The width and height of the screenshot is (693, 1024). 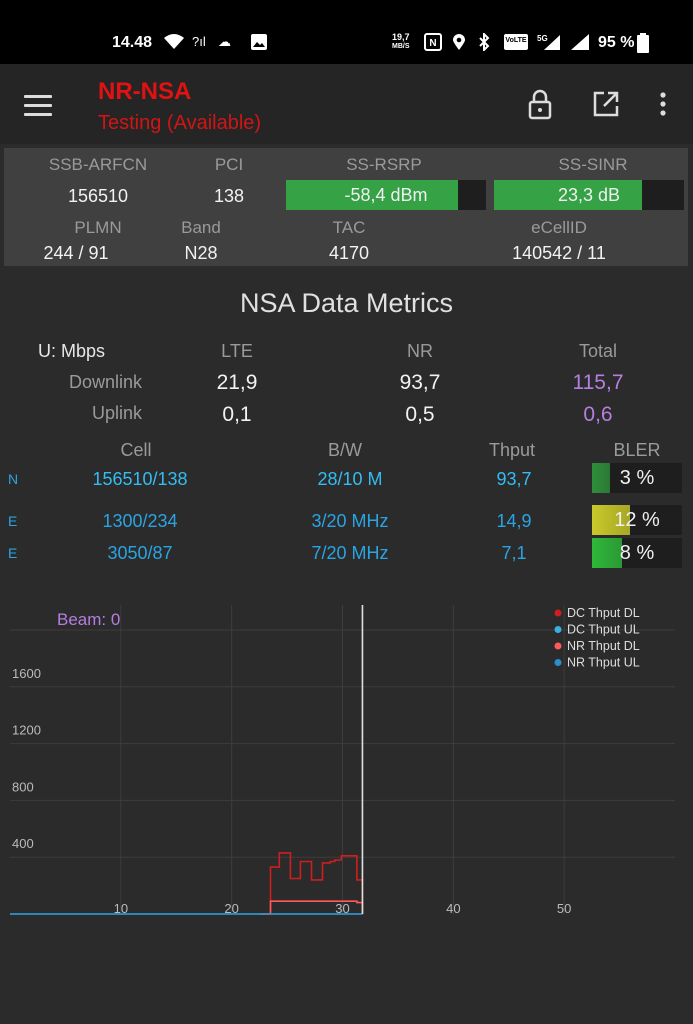 I want to click on status-time: 14.48, so click(x=132, y=42).